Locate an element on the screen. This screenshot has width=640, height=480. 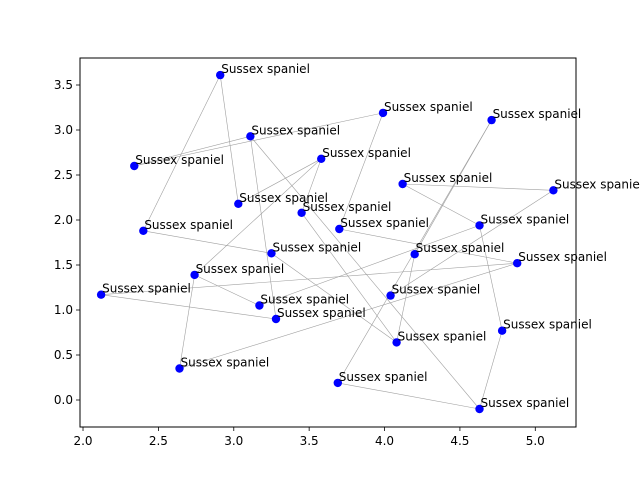
y-tick-label: 3.0 is located at coordinates (63, 130).